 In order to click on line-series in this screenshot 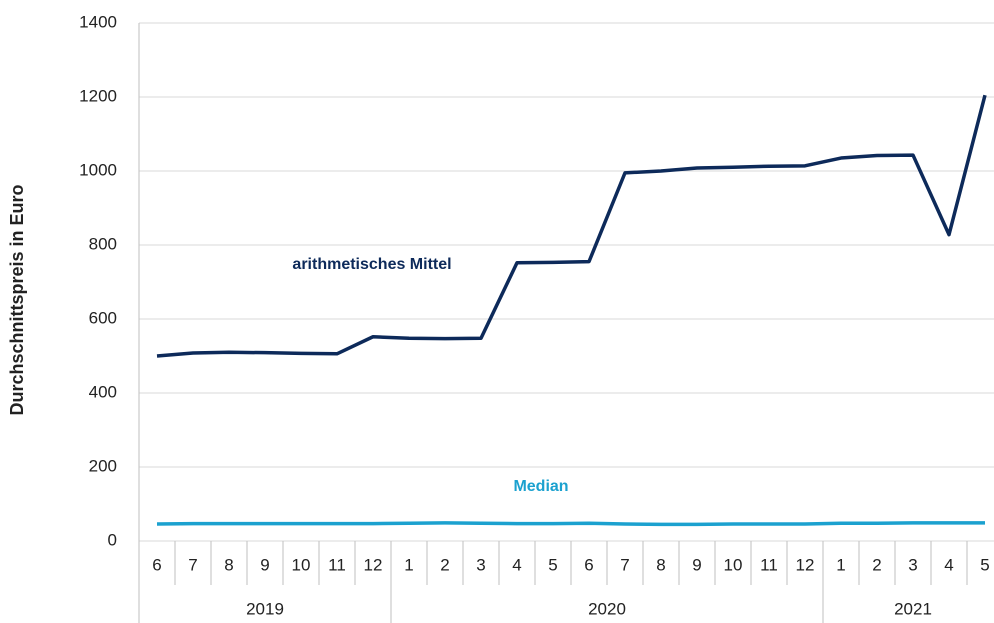, I will do `click(570, 524)`.